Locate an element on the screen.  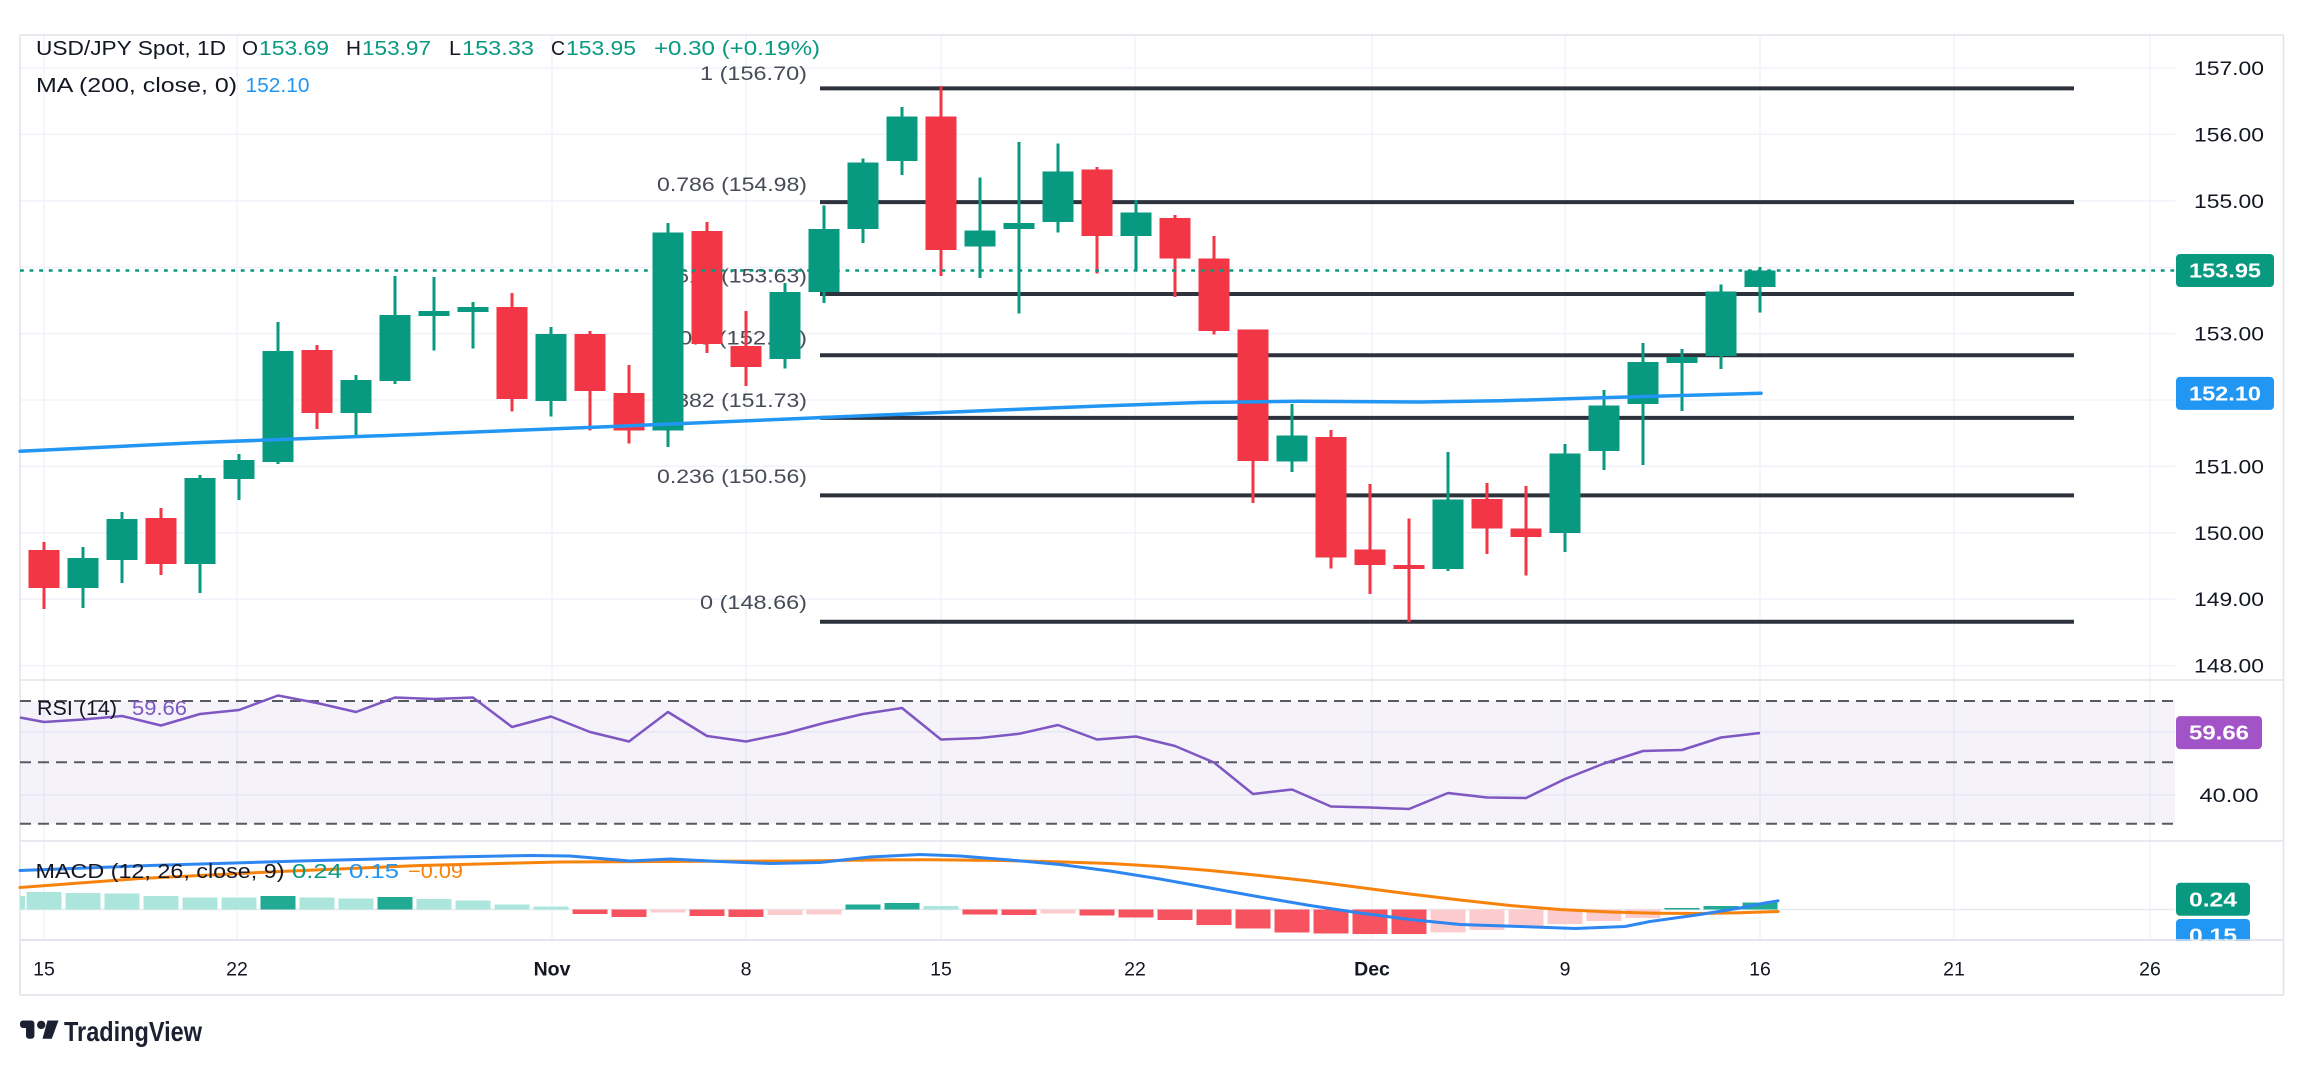
svg-text: 0 (148.66) is located at coordinates (753, 603).